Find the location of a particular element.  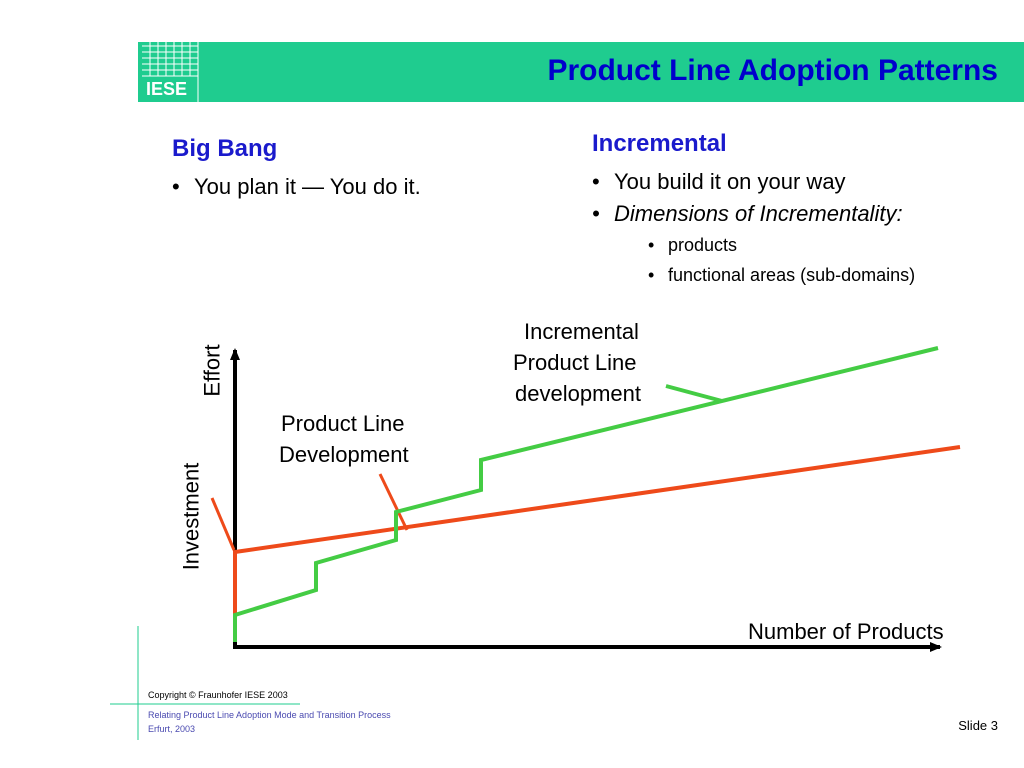

slide-title: Product Line Adoption Patterns is located at coordinates (772, 70).